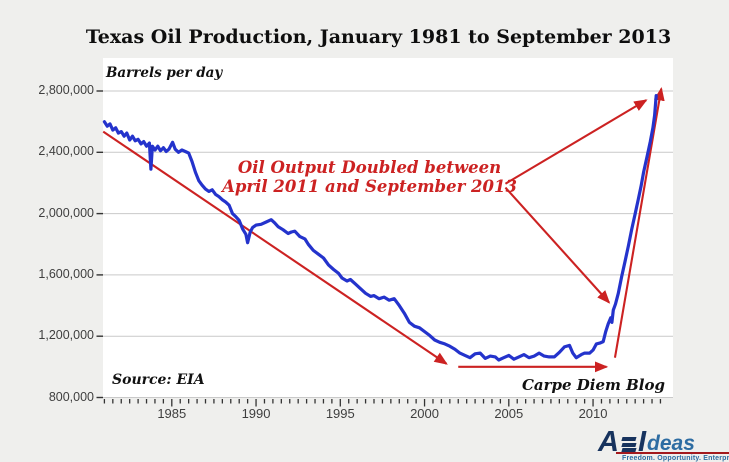  Describe the element at coordinates (593, 413) in the screenshot. I see `x-axis-label: 2010` at that location.